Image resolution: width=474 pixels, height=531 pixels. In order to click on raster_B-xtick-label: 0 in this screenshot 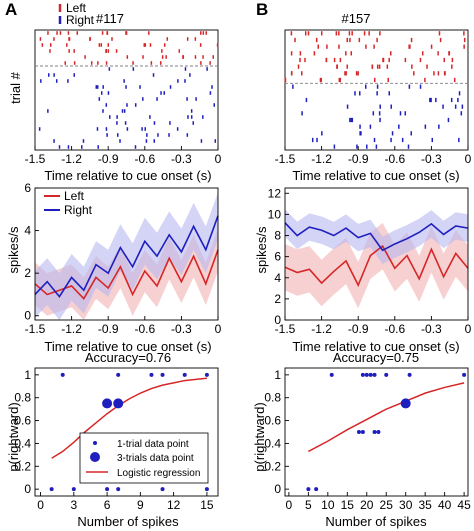, I will do `click(468, 159)`.